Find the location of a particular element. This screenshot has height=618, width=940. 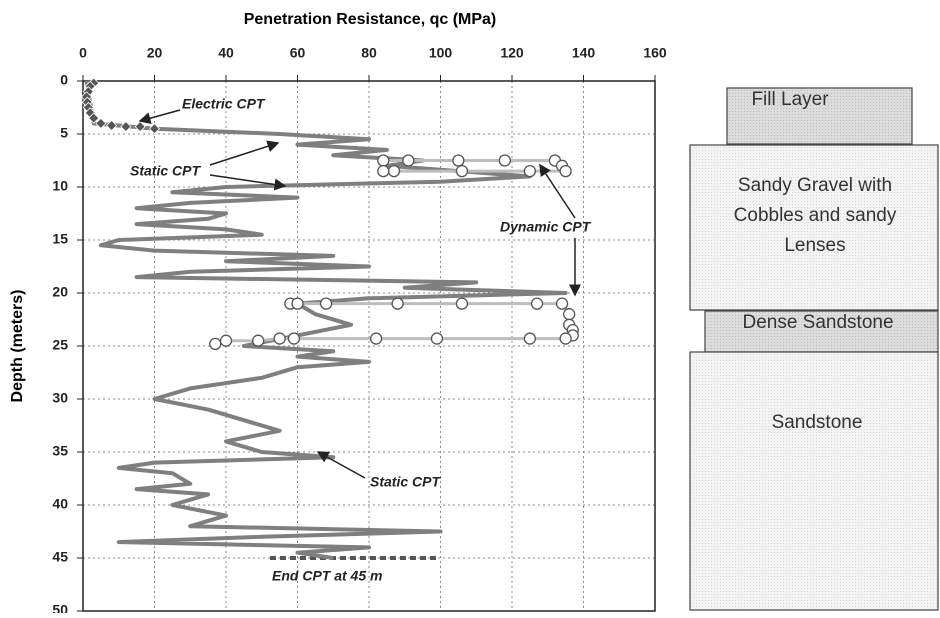

soil-layer-label: Dense Sandstone is located at coordinates (817, 322).